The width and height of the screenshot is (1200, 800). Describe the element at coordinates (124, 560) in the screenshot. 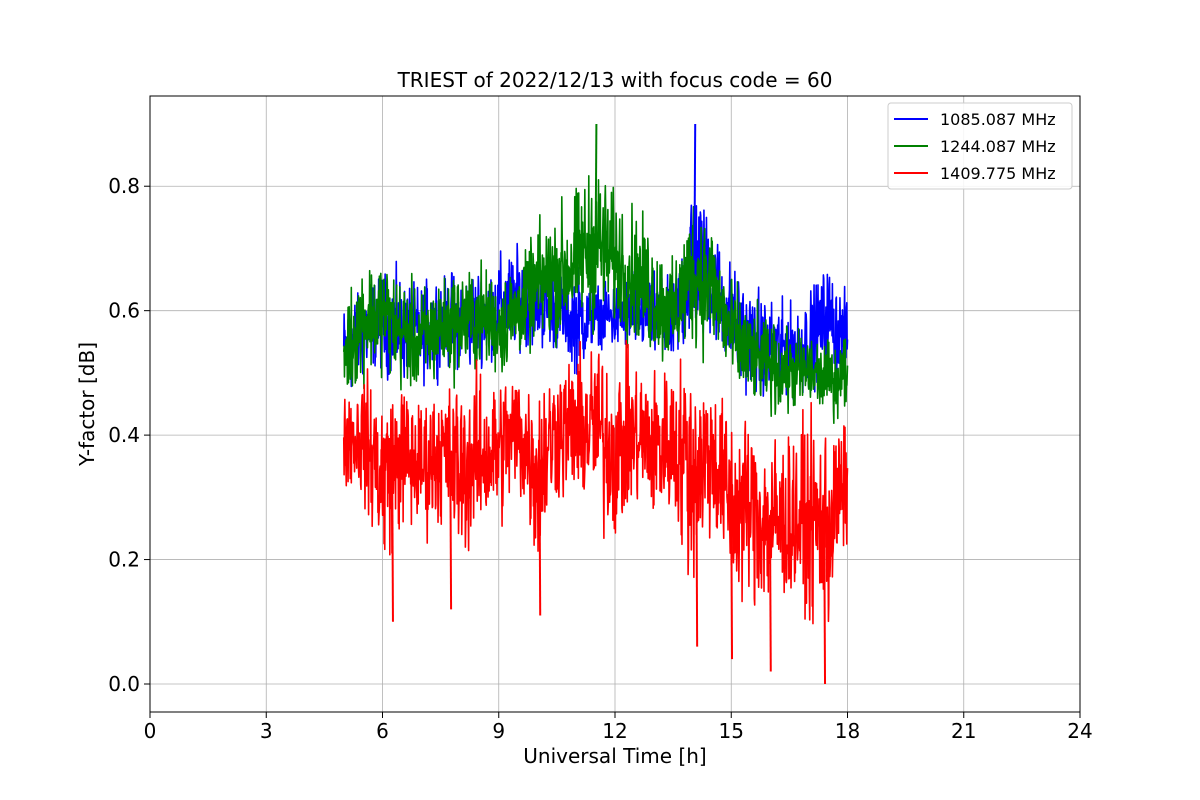

I see `y-tick-label: 0.2` at that location.